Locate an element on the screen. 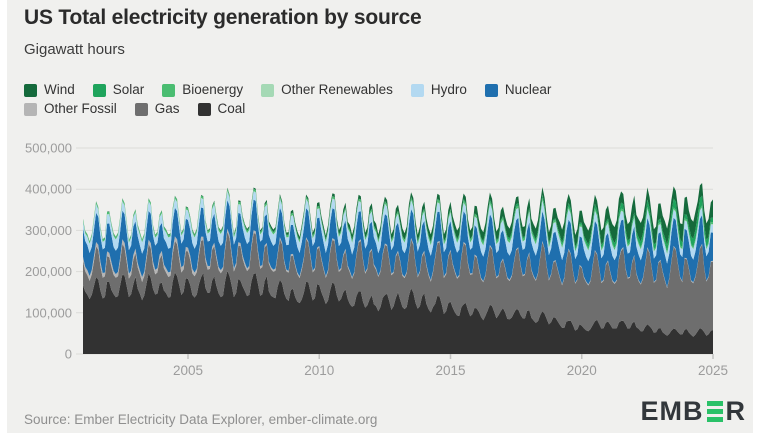 The image size is (760, 446). logo-green-e-icon is located at coordinates (714, 411).